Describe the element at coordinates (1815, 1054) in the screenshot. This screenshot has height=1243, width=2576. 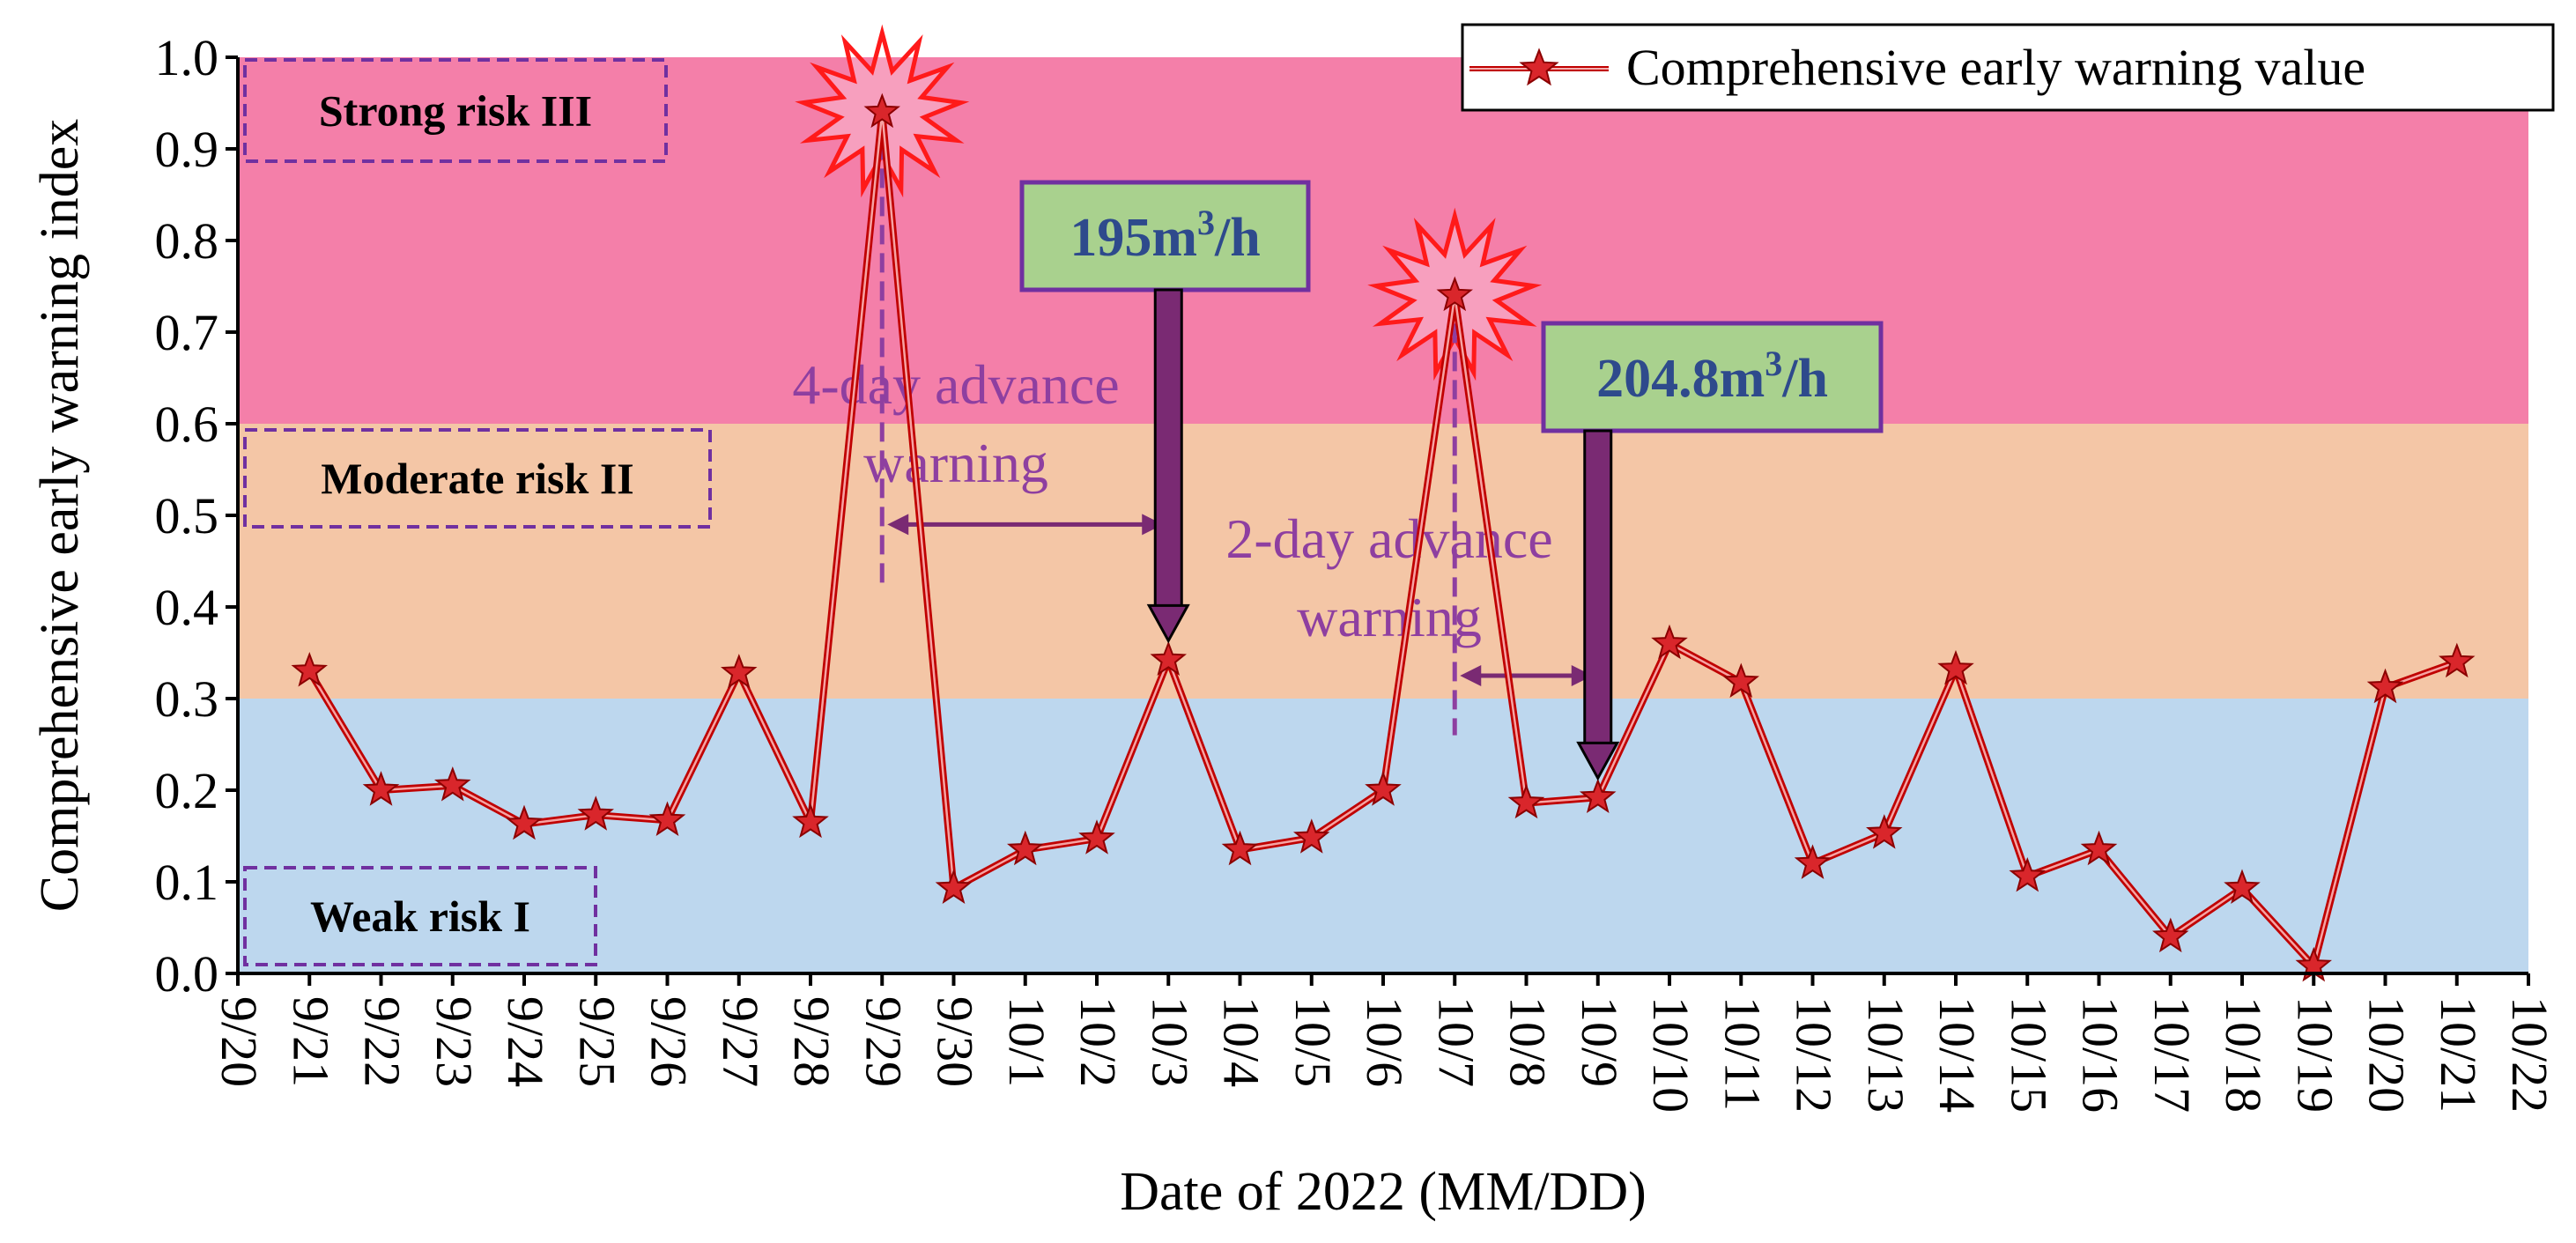
I see `x-tick-label: 10/12` at that location.